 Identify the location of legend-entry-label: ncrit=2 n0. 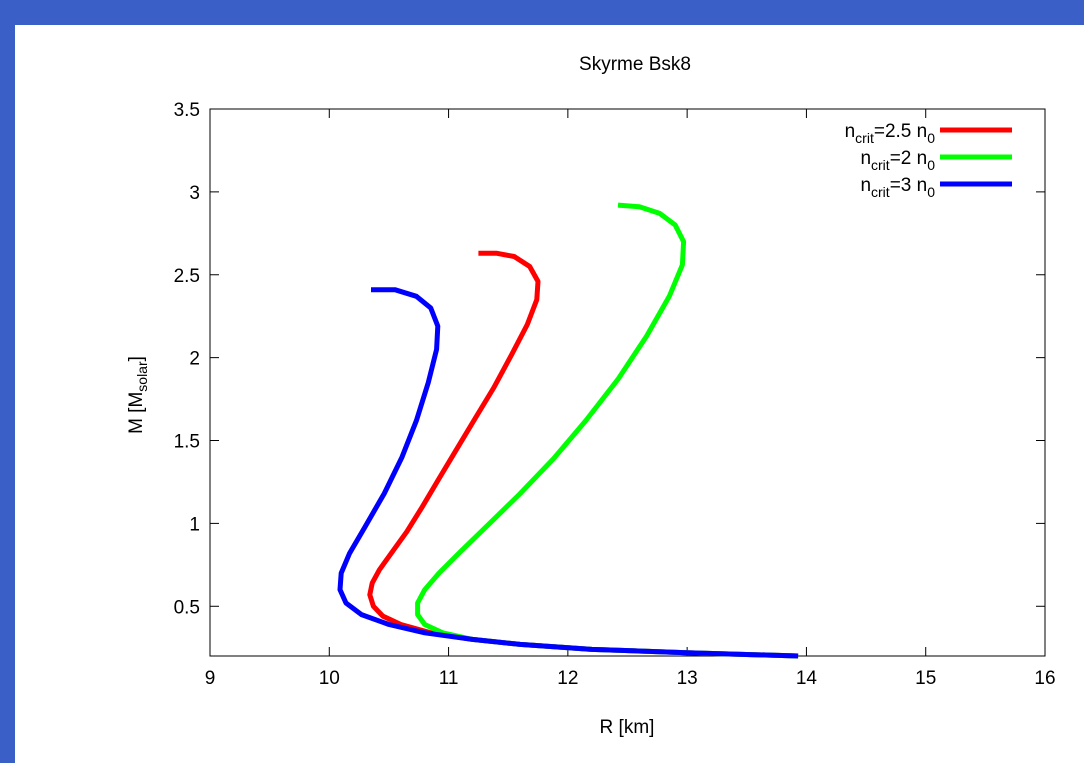
(897, 160).